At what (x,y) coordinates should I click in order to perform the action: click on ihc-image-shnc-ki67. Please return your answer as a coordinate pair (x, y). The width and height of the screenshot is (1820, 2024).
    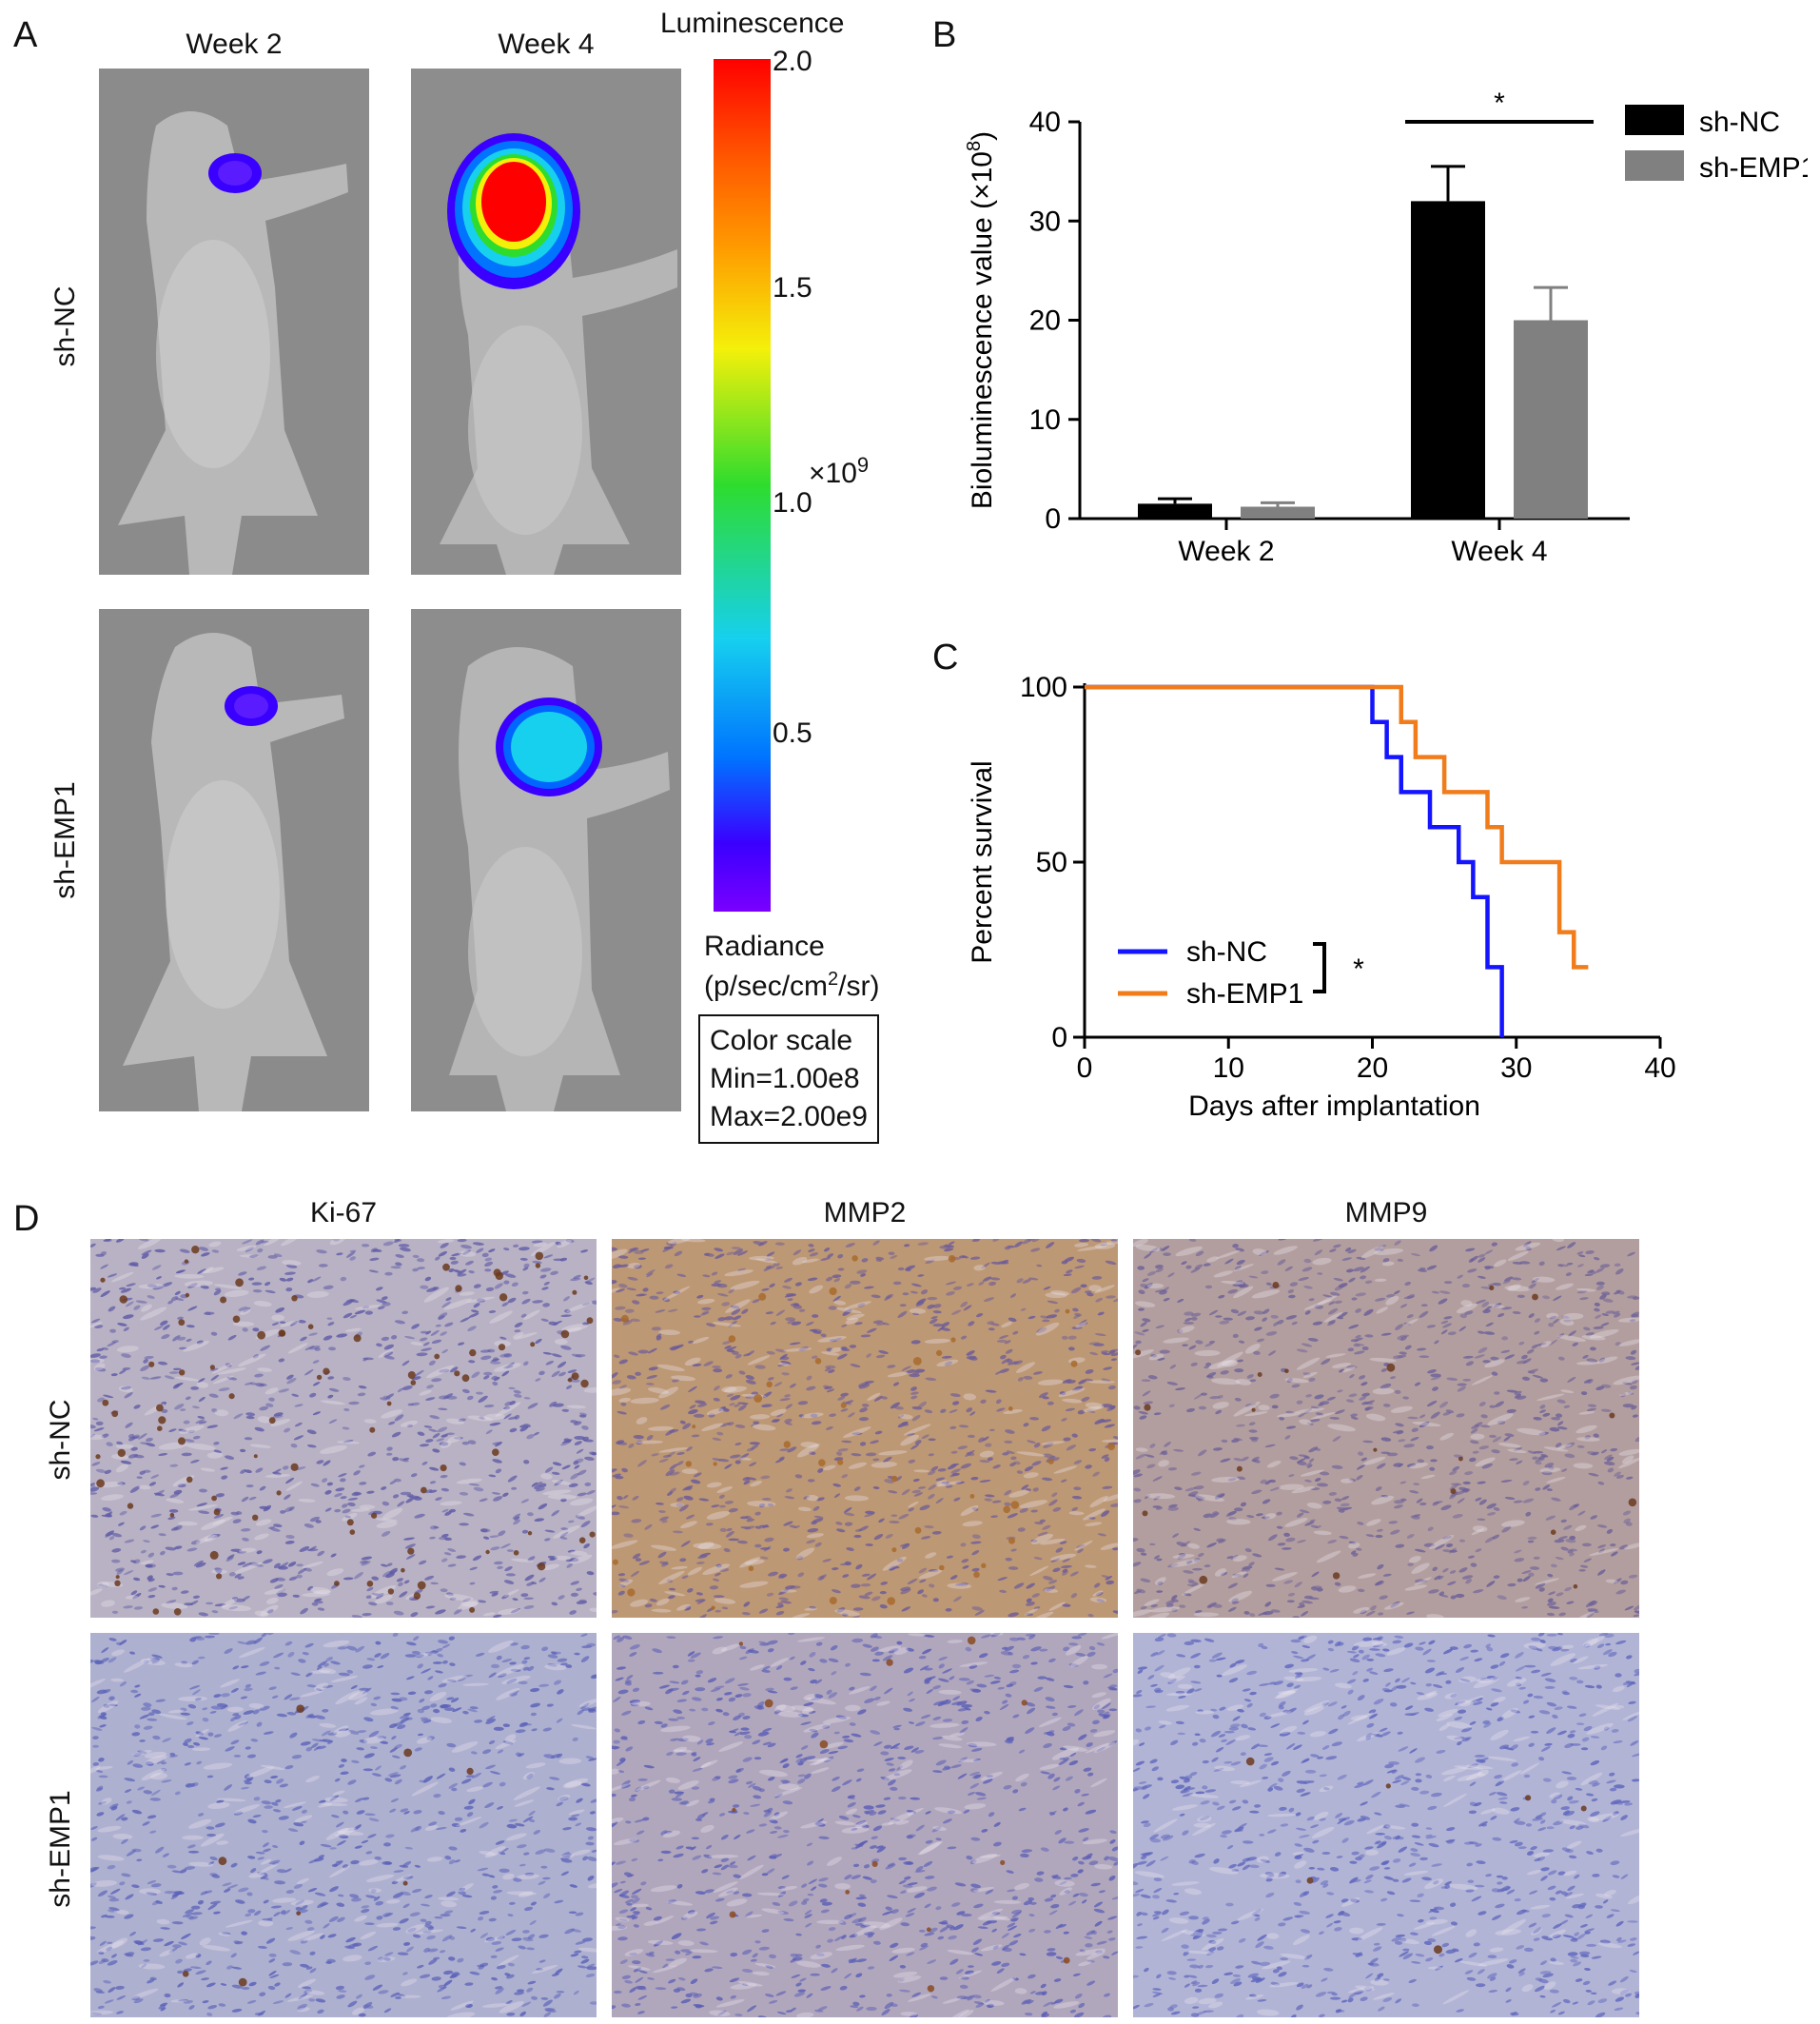
    Looking at the image, I should click on (344, 1428).